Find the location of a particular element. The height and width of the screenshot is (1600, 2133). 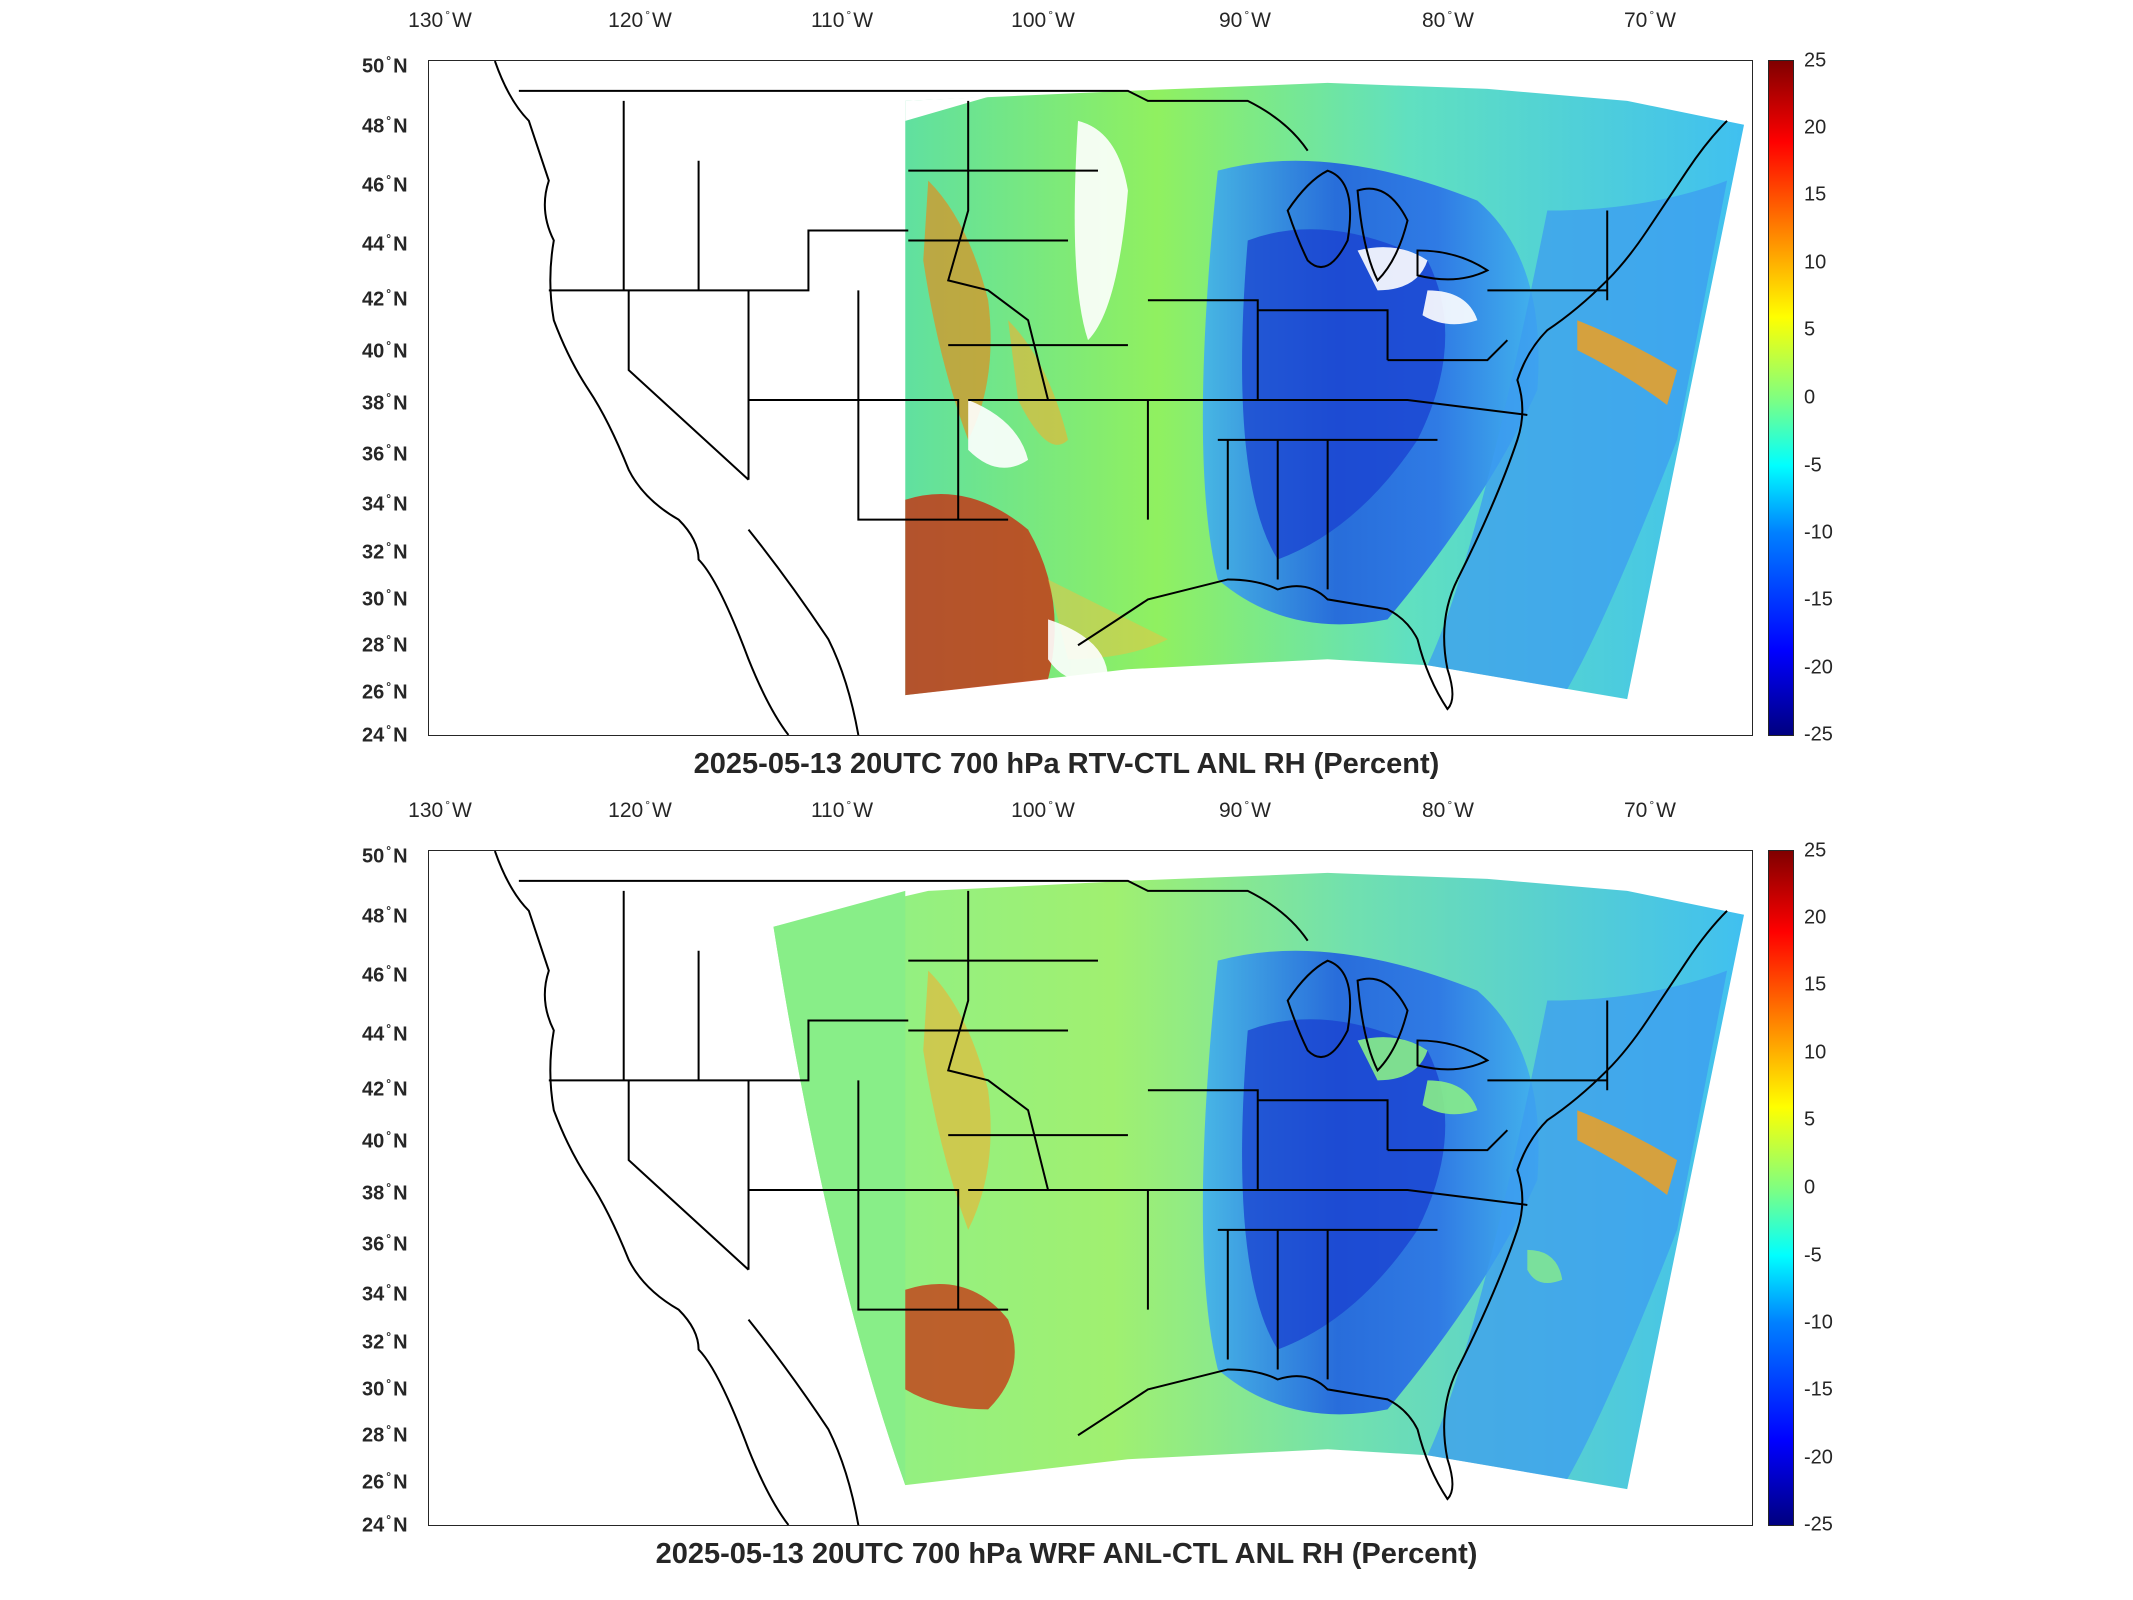

atlantic-band is located at coordinates (1577, 1225).